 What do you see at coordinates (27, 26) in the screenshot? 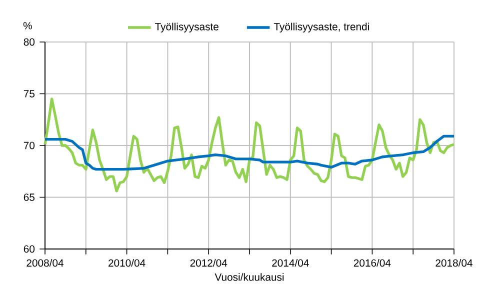
I see `y-axis-title: %` at bounding box center [27, 26].